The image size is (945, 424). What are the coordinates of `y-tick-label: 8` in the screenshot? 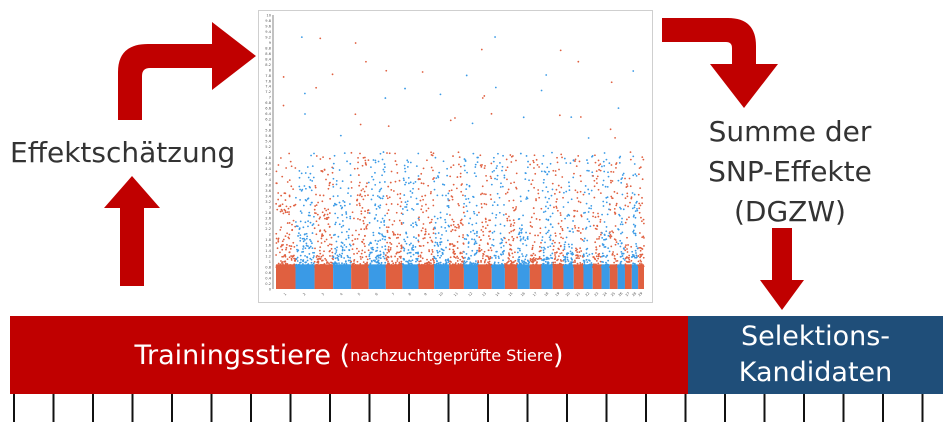 It's located at (270, 70).